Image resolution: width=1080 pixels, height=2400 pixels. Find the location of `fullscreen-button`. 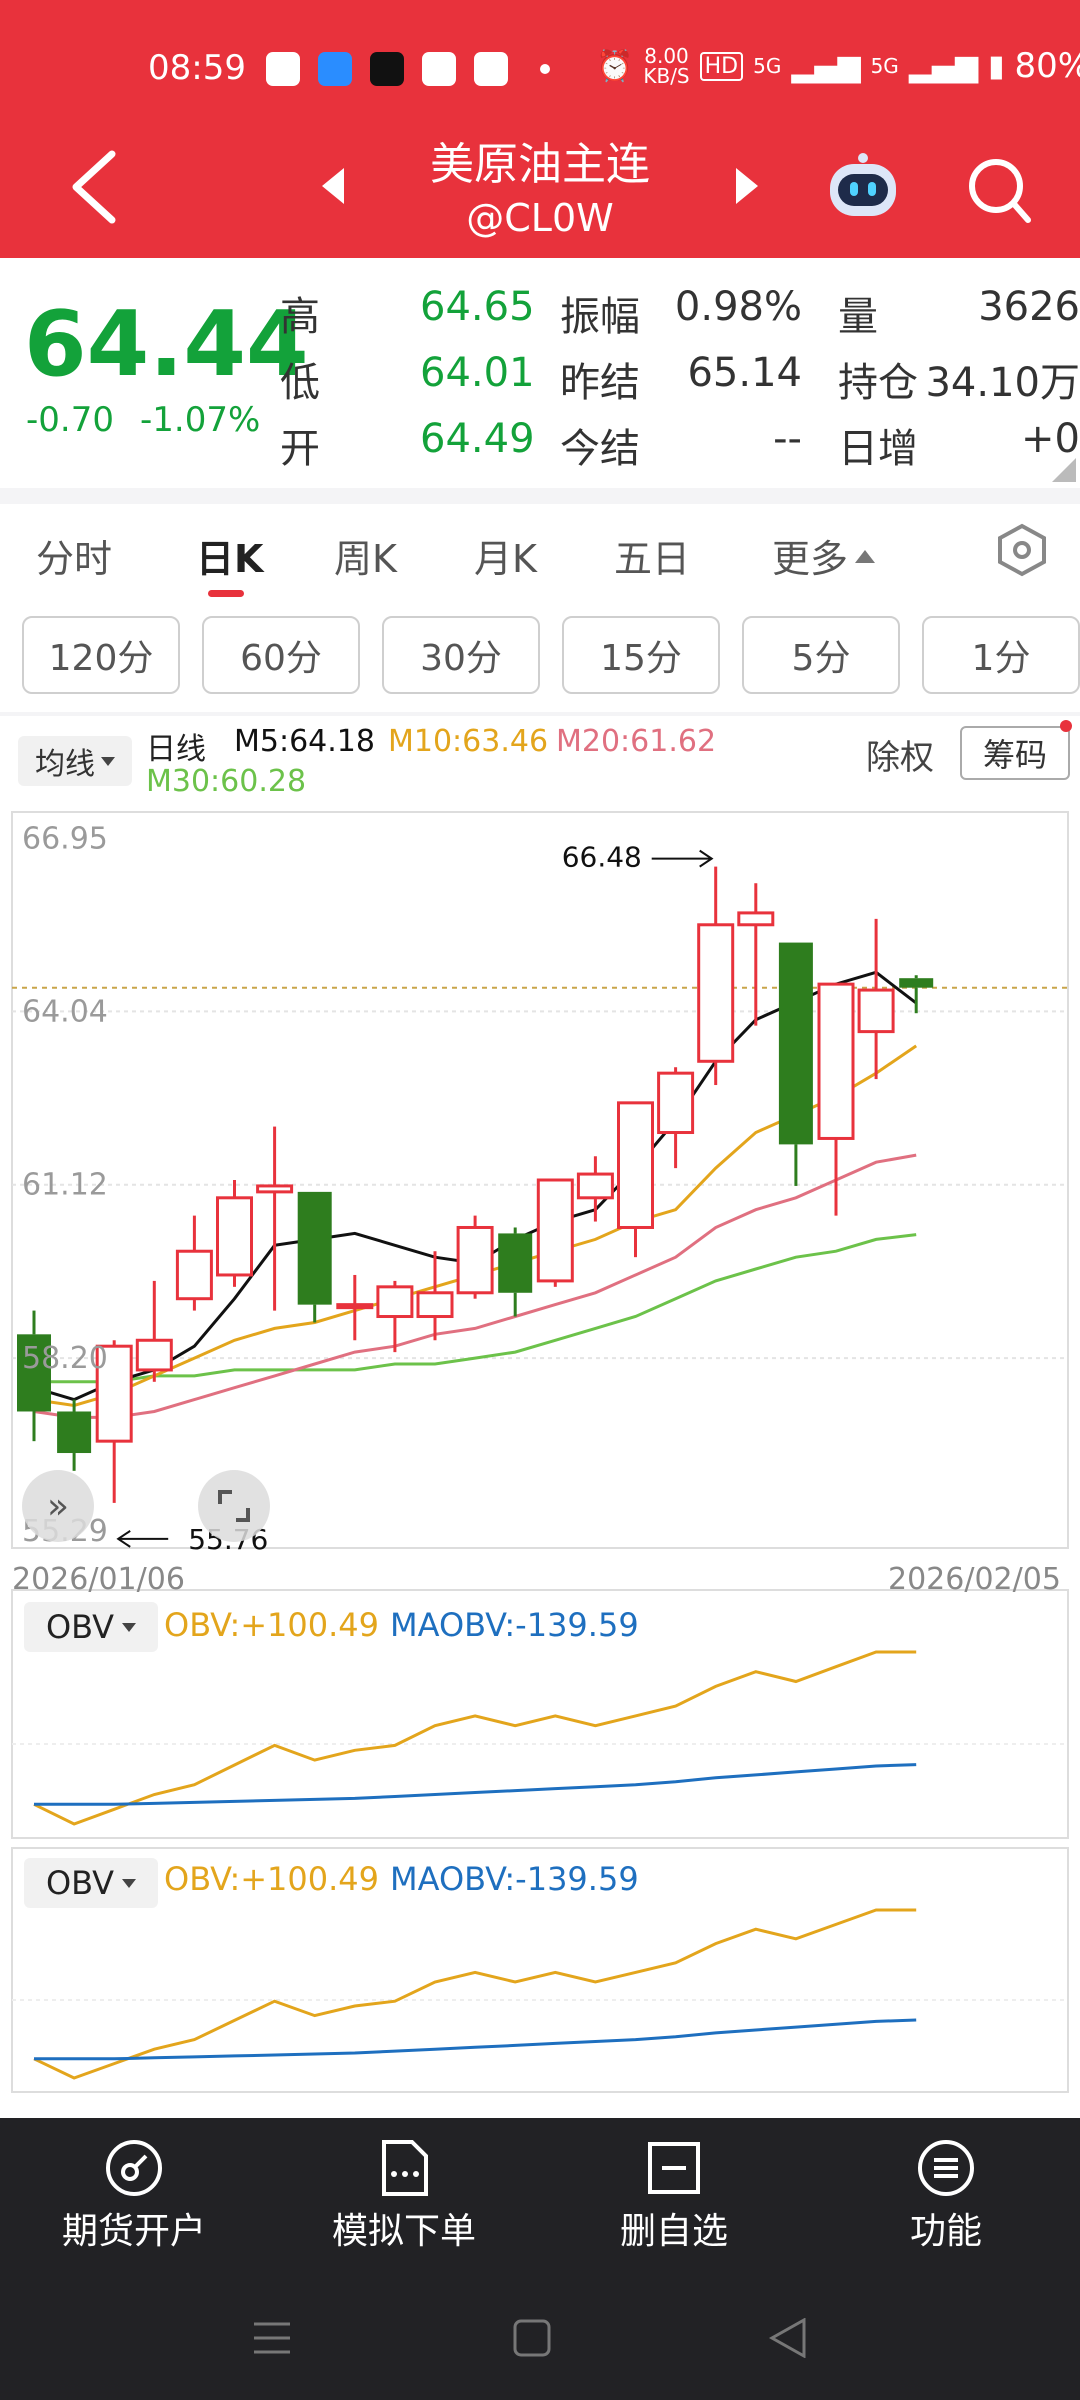

fullscreen-button is located at coordinates (234, 1506).